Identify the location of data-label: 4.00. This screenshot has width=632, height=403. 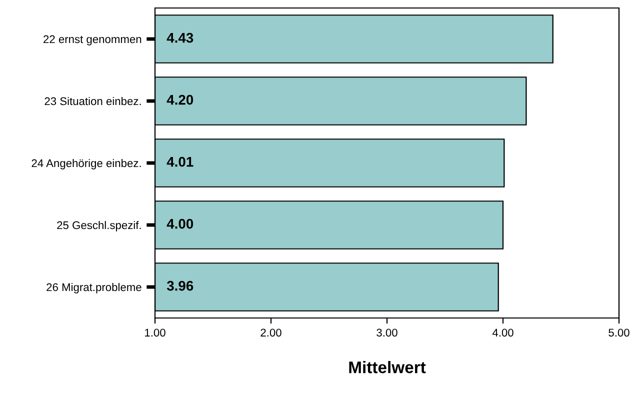
(180, 223).